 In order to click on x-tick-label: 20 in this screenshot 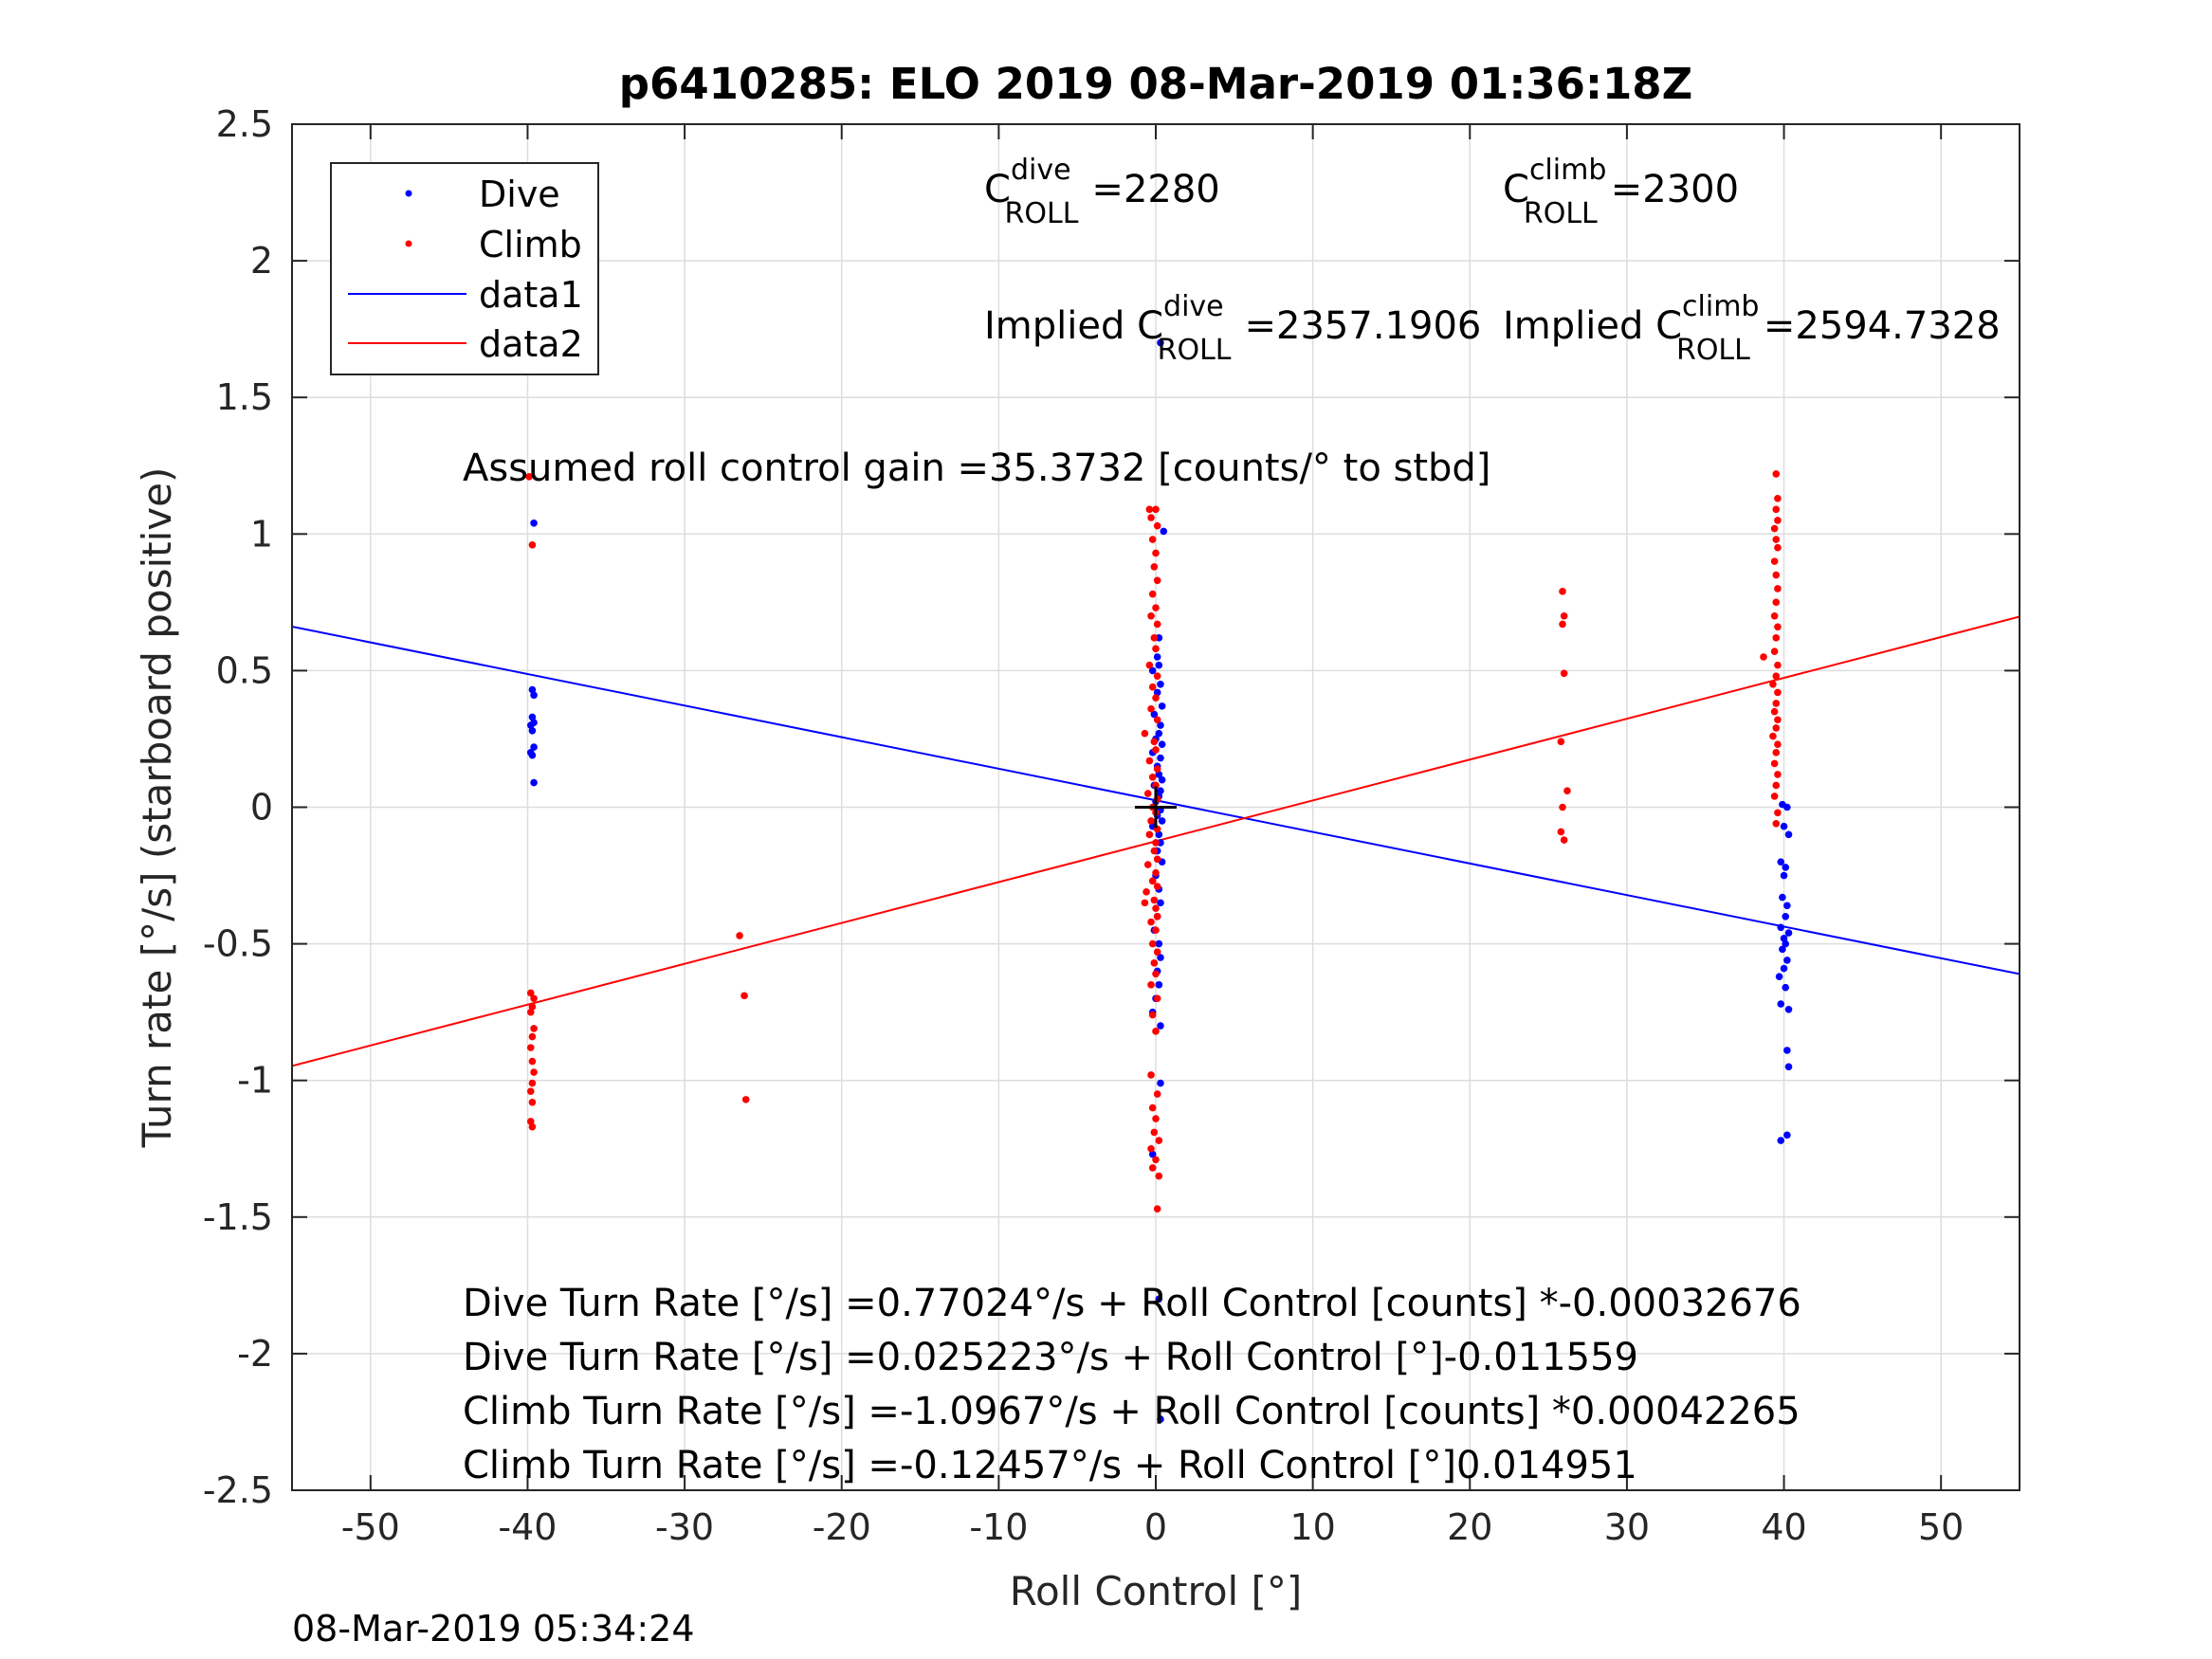, I will do `click(1469, 1527)`.